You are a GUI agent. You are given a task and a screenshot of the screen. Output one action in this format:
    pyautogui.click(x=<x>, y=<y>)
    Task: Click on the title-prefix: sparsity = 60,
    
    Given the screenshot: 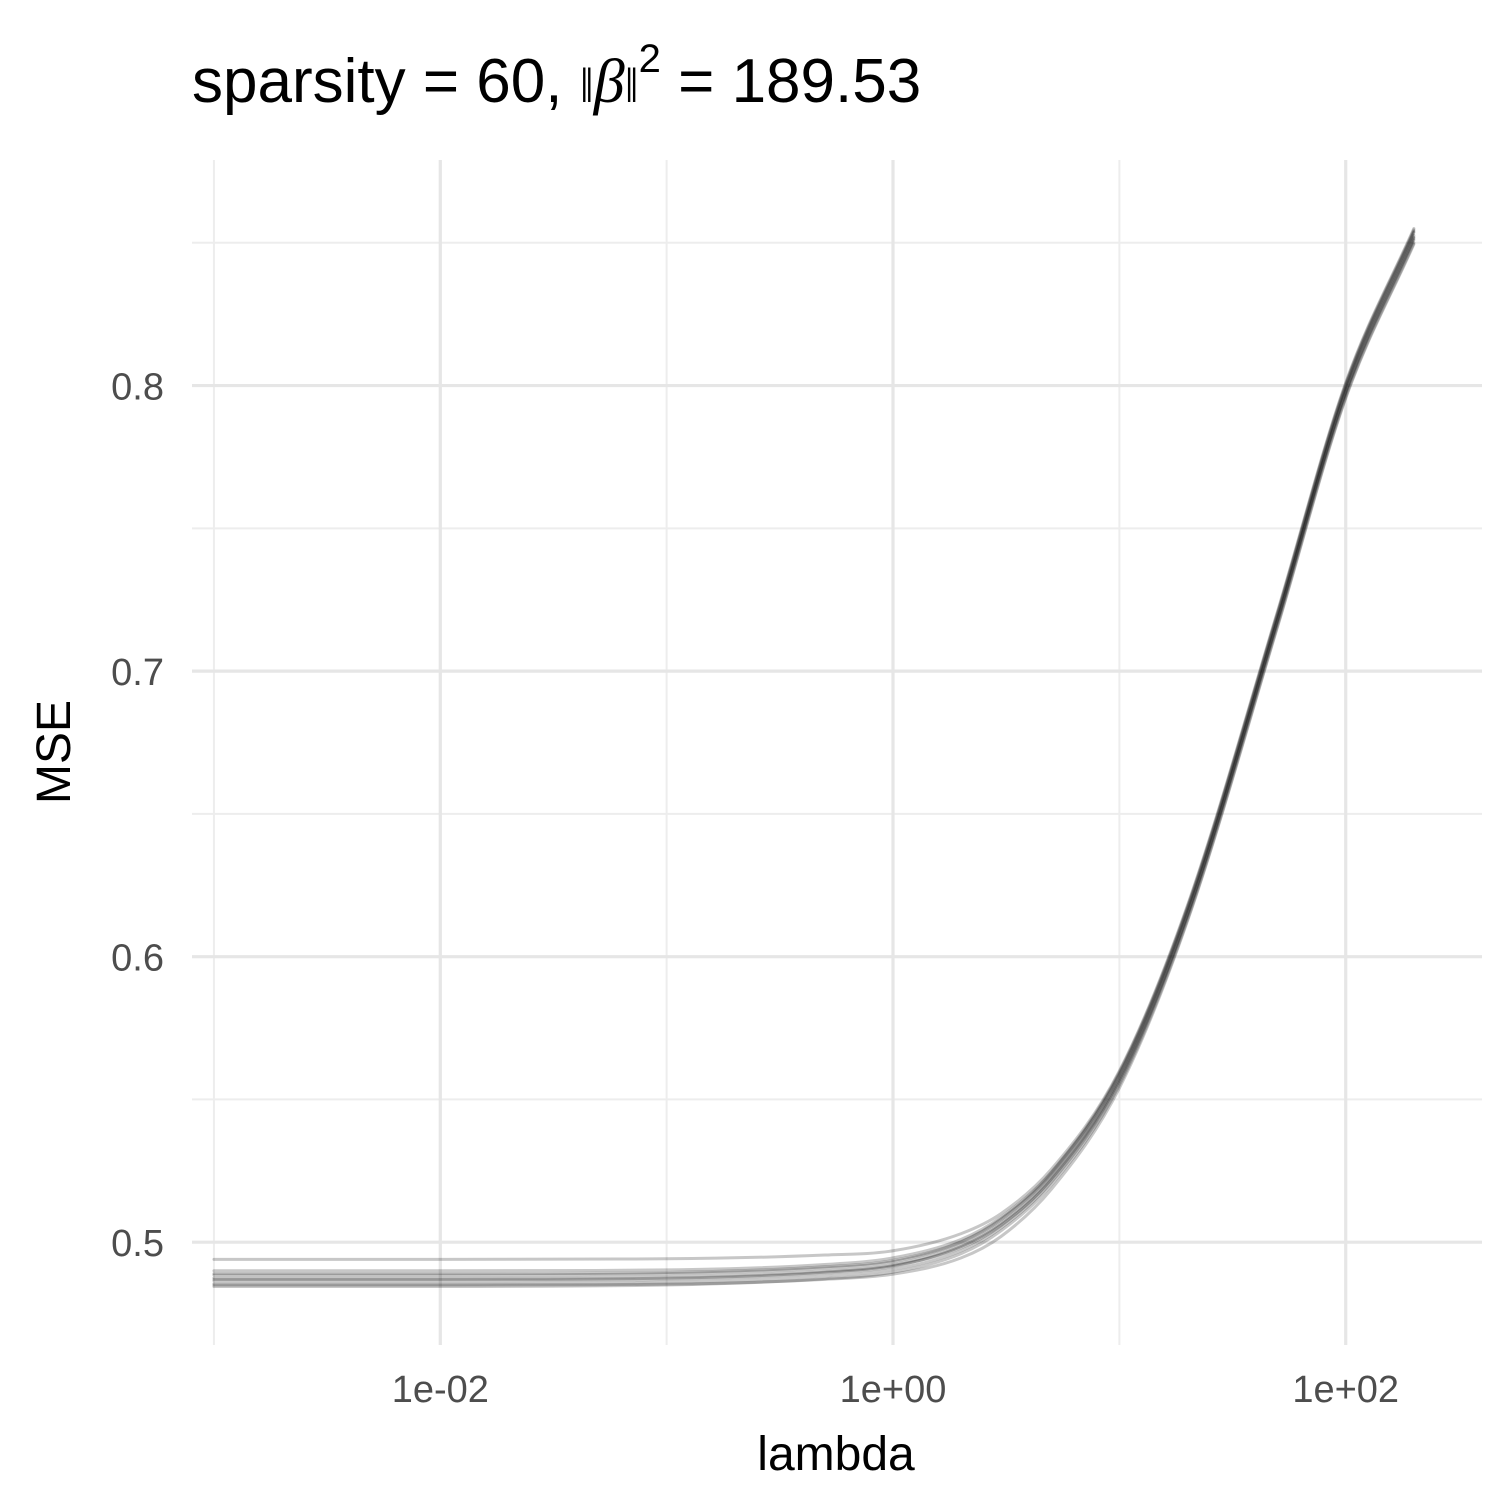 What is the action you would take?
    pyautogui.click(x=386, y=81)
    